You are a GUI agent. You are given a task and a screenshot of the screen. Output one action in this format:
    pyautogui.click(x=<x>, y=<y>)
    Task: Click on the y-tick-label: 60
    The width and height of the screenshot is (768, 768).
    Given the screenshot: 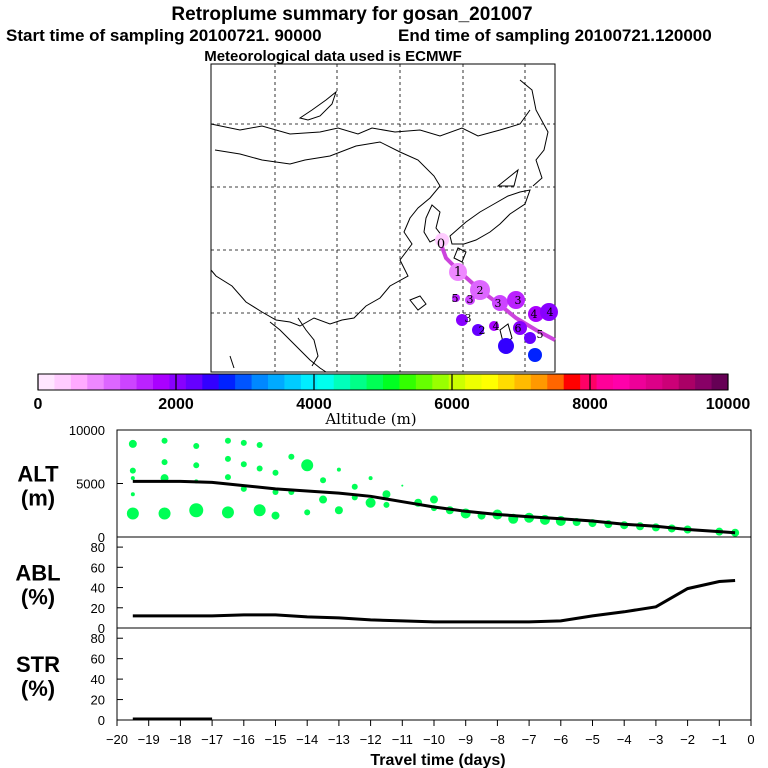 What is the action you would take?
    pyautogui.click(x=98, y=659)
    